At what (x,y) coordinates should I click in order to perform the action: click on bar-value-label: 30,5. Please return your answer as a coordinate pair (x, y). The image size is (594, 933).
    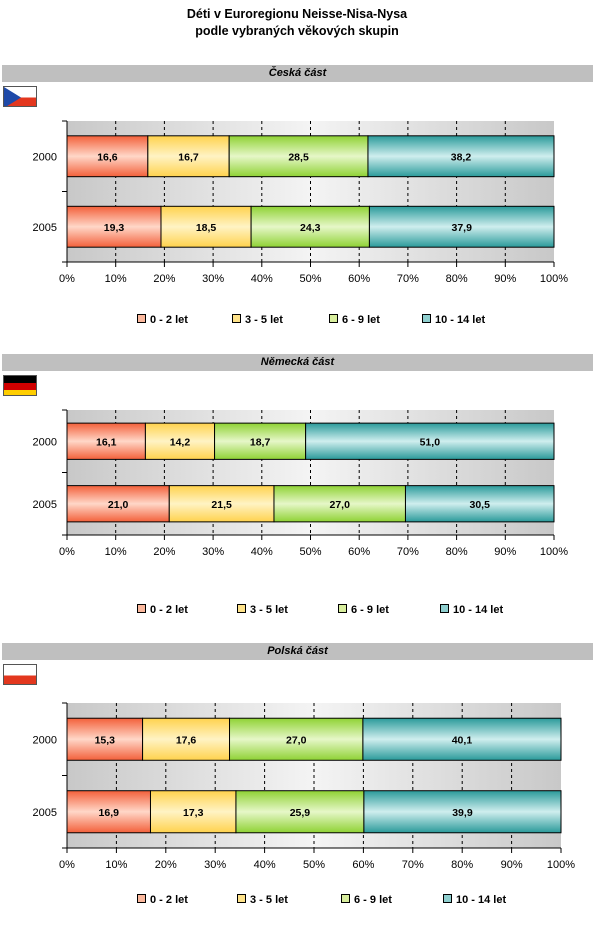
    Looking at the image, I should click on (480, 505).